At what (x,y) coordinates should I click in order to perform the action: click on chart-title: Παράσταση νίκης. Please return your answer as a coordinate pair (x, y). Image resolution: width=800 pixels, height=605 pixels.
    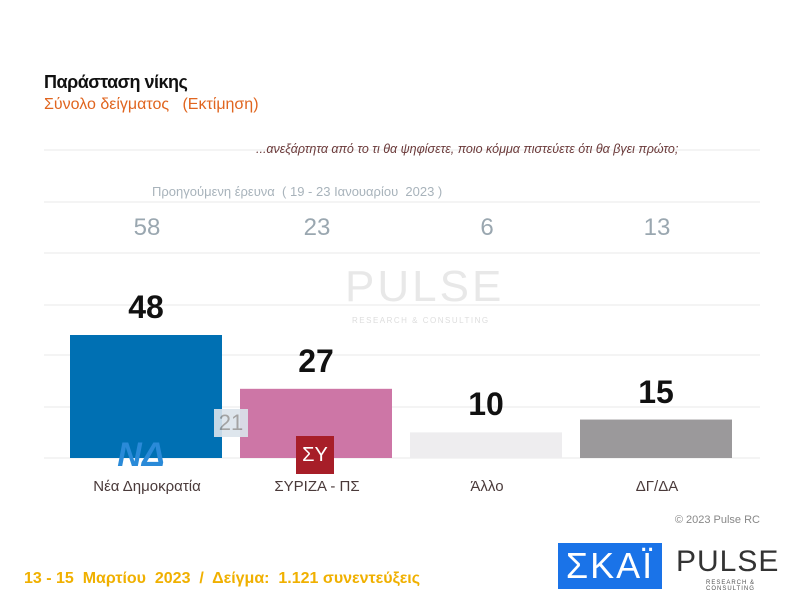
    Looking at the image, I should click on (116, 82).